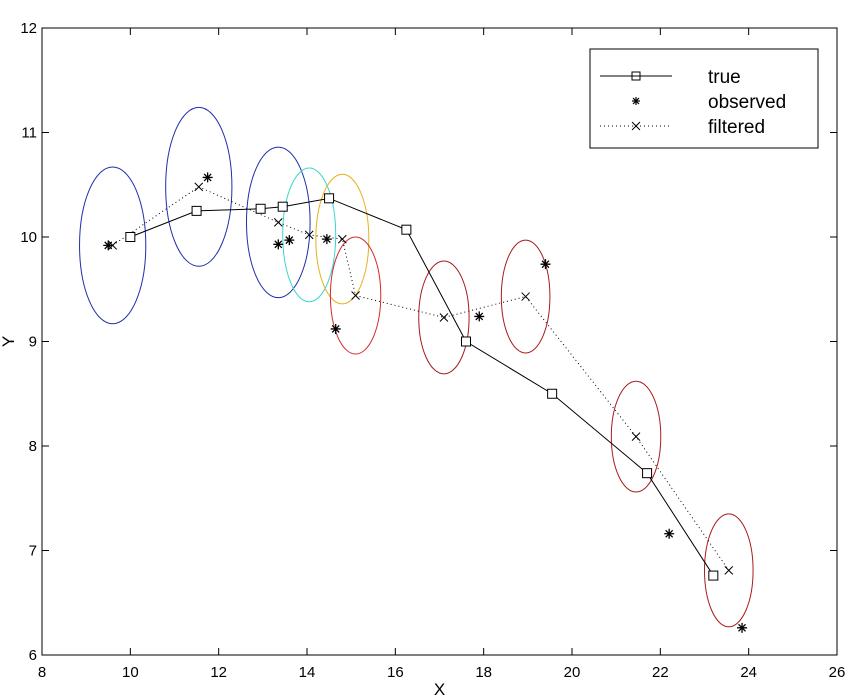 The height and width of the screenshot is (697, 851). Describe the element at coordinates (307, 672) in the screenshot. I see `x-tick-label-14: 14` at that location.